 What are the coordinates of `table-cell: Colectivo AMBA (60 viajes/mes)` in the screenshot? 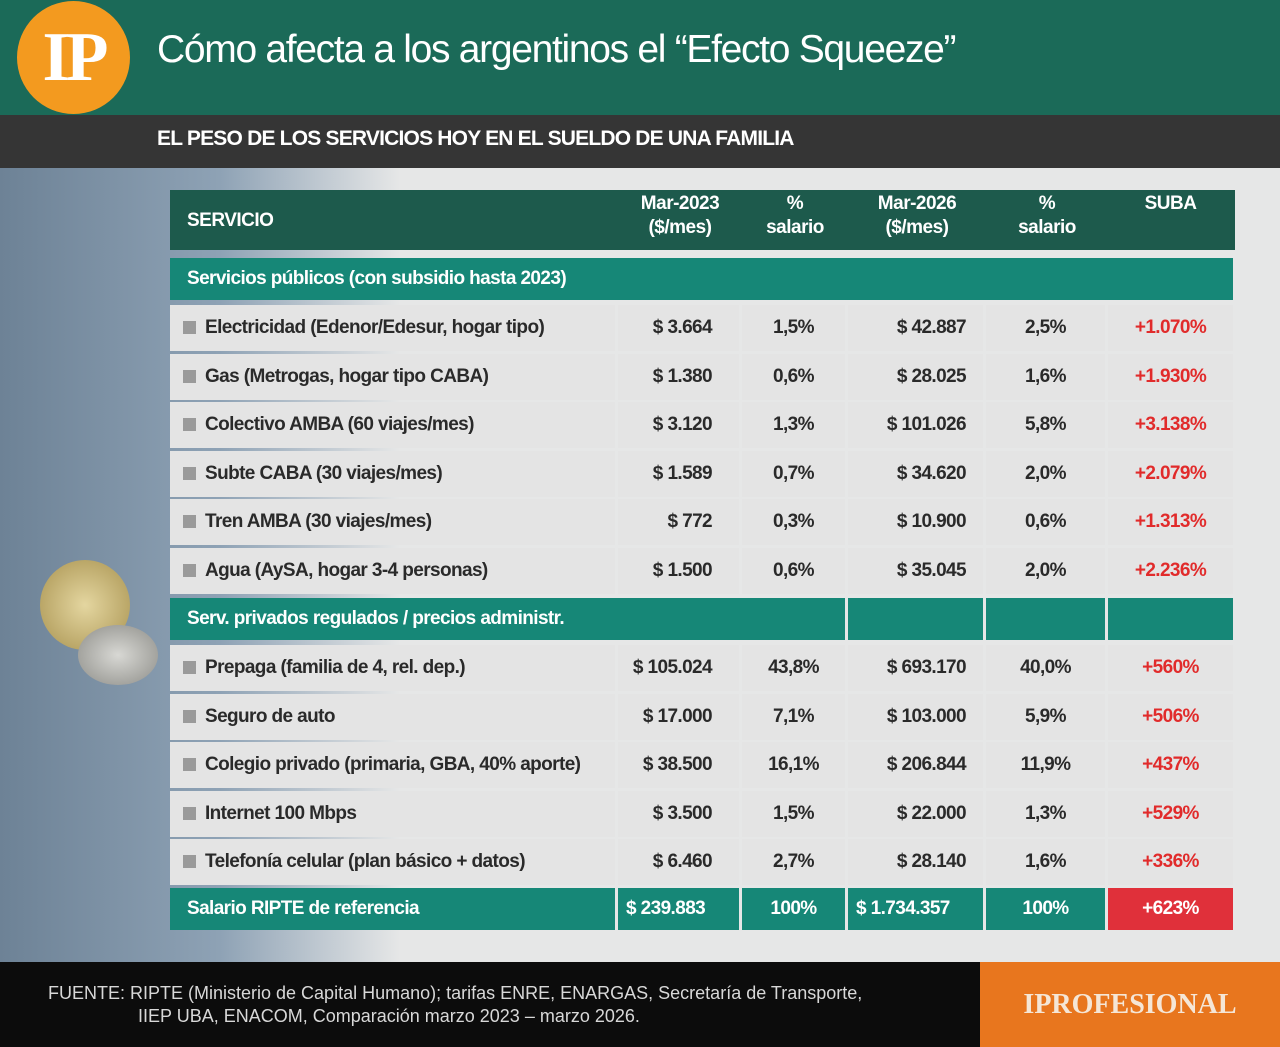 It's located at (392, 425).